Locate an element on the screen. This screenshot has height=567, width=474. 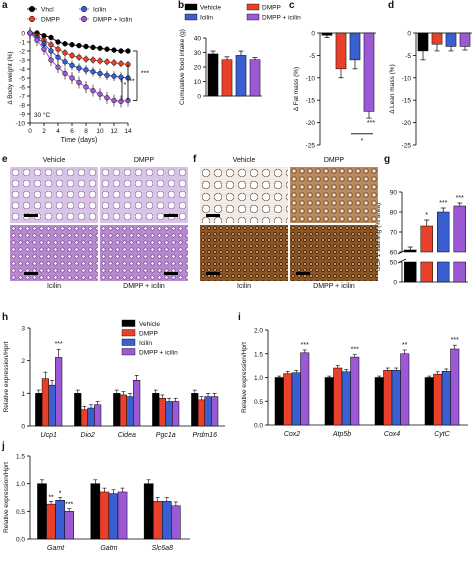
y-tick-label: -6 is located at coordinates (22, 88).